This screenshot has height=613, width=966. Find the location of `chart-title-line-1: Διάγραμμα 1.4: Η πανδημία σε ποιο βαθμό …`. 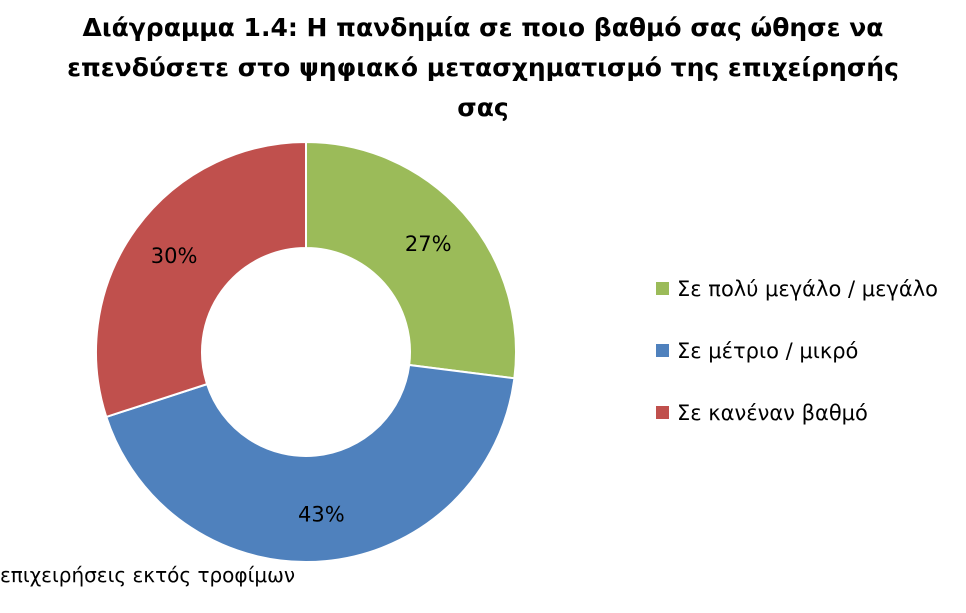

chart-title-line-1: Διάγραμμα 1.4: Η πανδημία σε ποιο βαθμό … is located at coordinates (483, 27).